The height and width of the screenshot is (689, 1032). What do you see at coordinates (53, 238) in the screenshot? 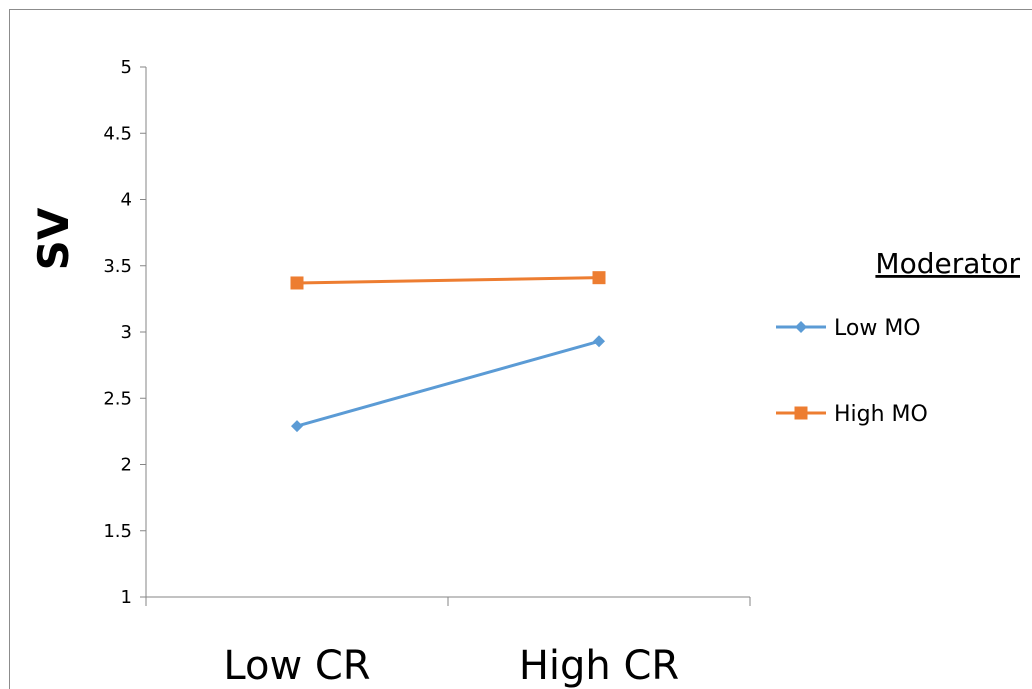
I see `y-axis-label: SV` at bounding box center [53, 238].